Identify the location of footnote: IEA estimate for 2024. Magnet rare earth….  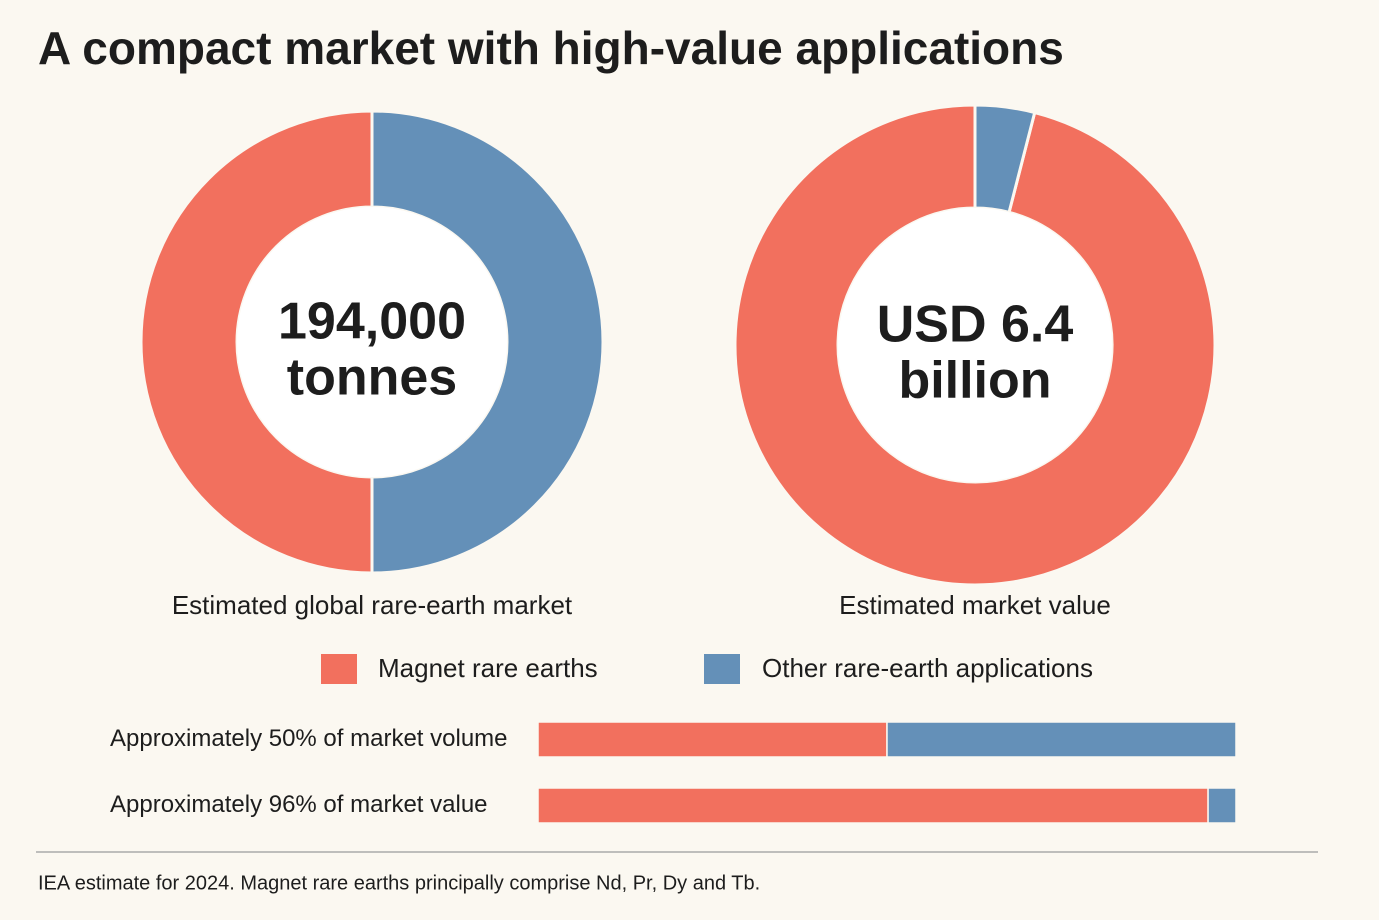
(399, 883).